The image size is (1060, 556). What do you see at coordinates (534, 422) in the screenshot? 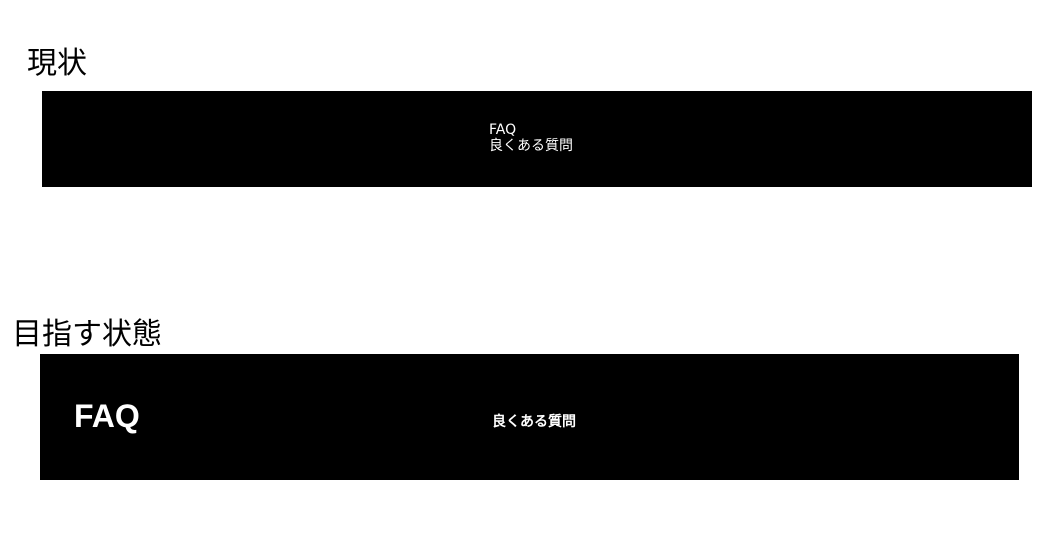
I see `goal-faq-subtitle: 良くある質問` at bounding box center [534, 422].